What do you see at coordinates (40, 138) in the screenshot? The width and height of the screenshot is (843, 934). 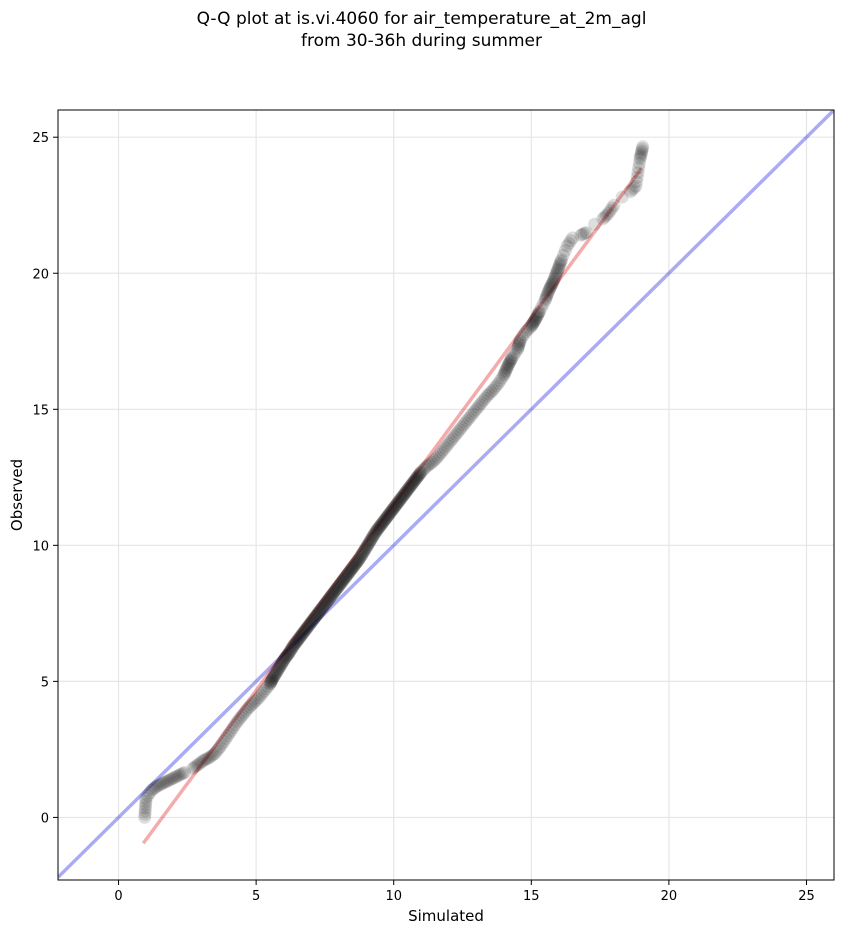 I see `y-tick-label: 25` at bounding box center [40, 138].